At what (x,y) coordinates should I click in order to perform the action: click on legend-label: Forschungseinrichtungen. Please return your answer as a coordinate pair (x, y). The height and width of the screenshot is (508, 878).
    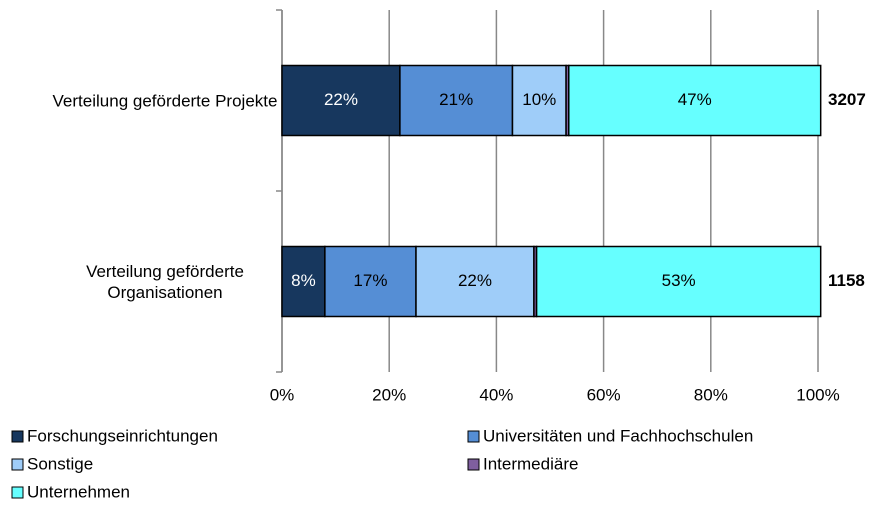
    Looking at the image, I should click on (122, 435).